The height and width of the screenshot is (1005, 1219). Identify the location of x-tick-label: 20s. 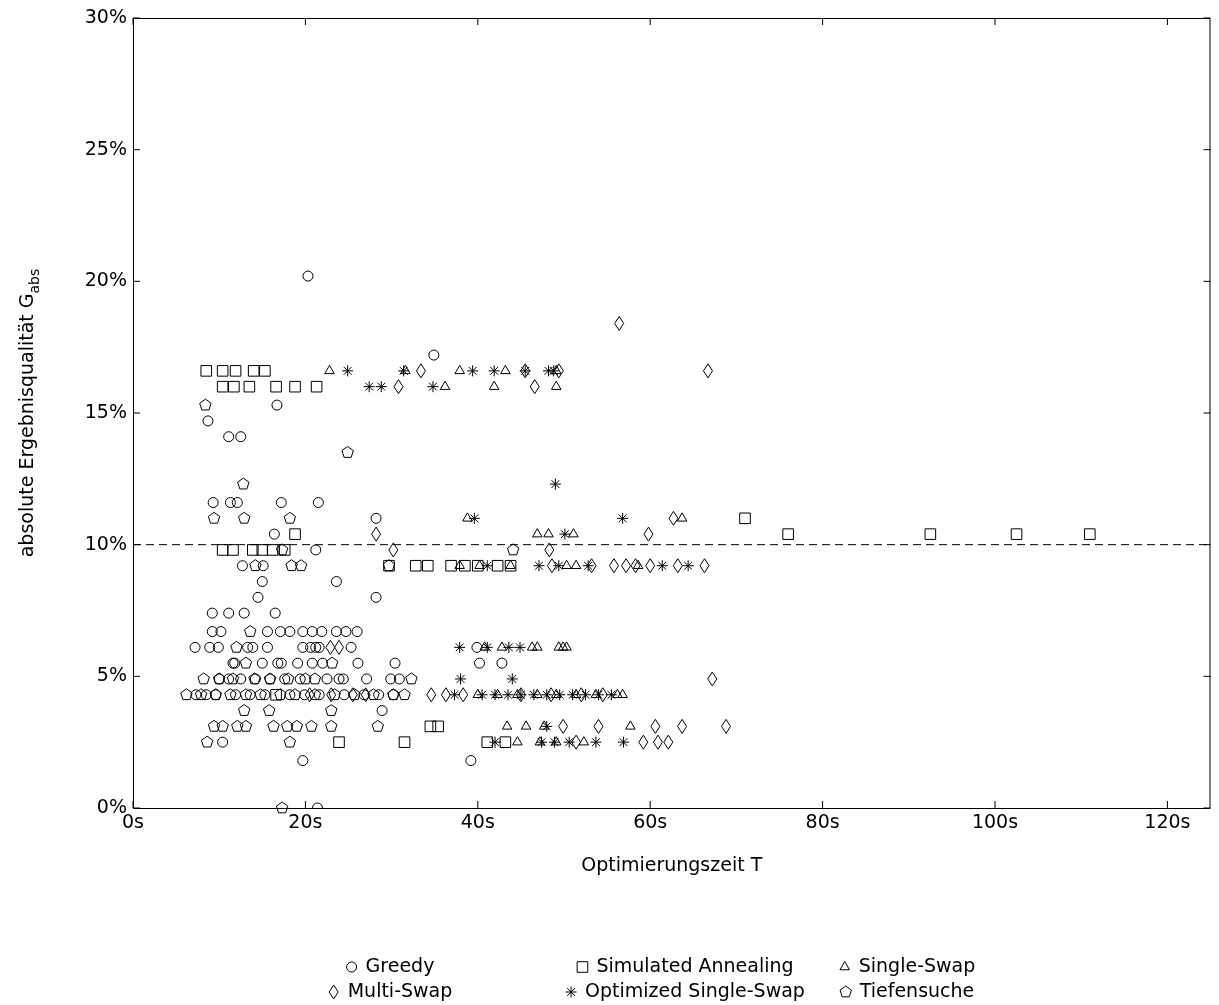
(305, 821).